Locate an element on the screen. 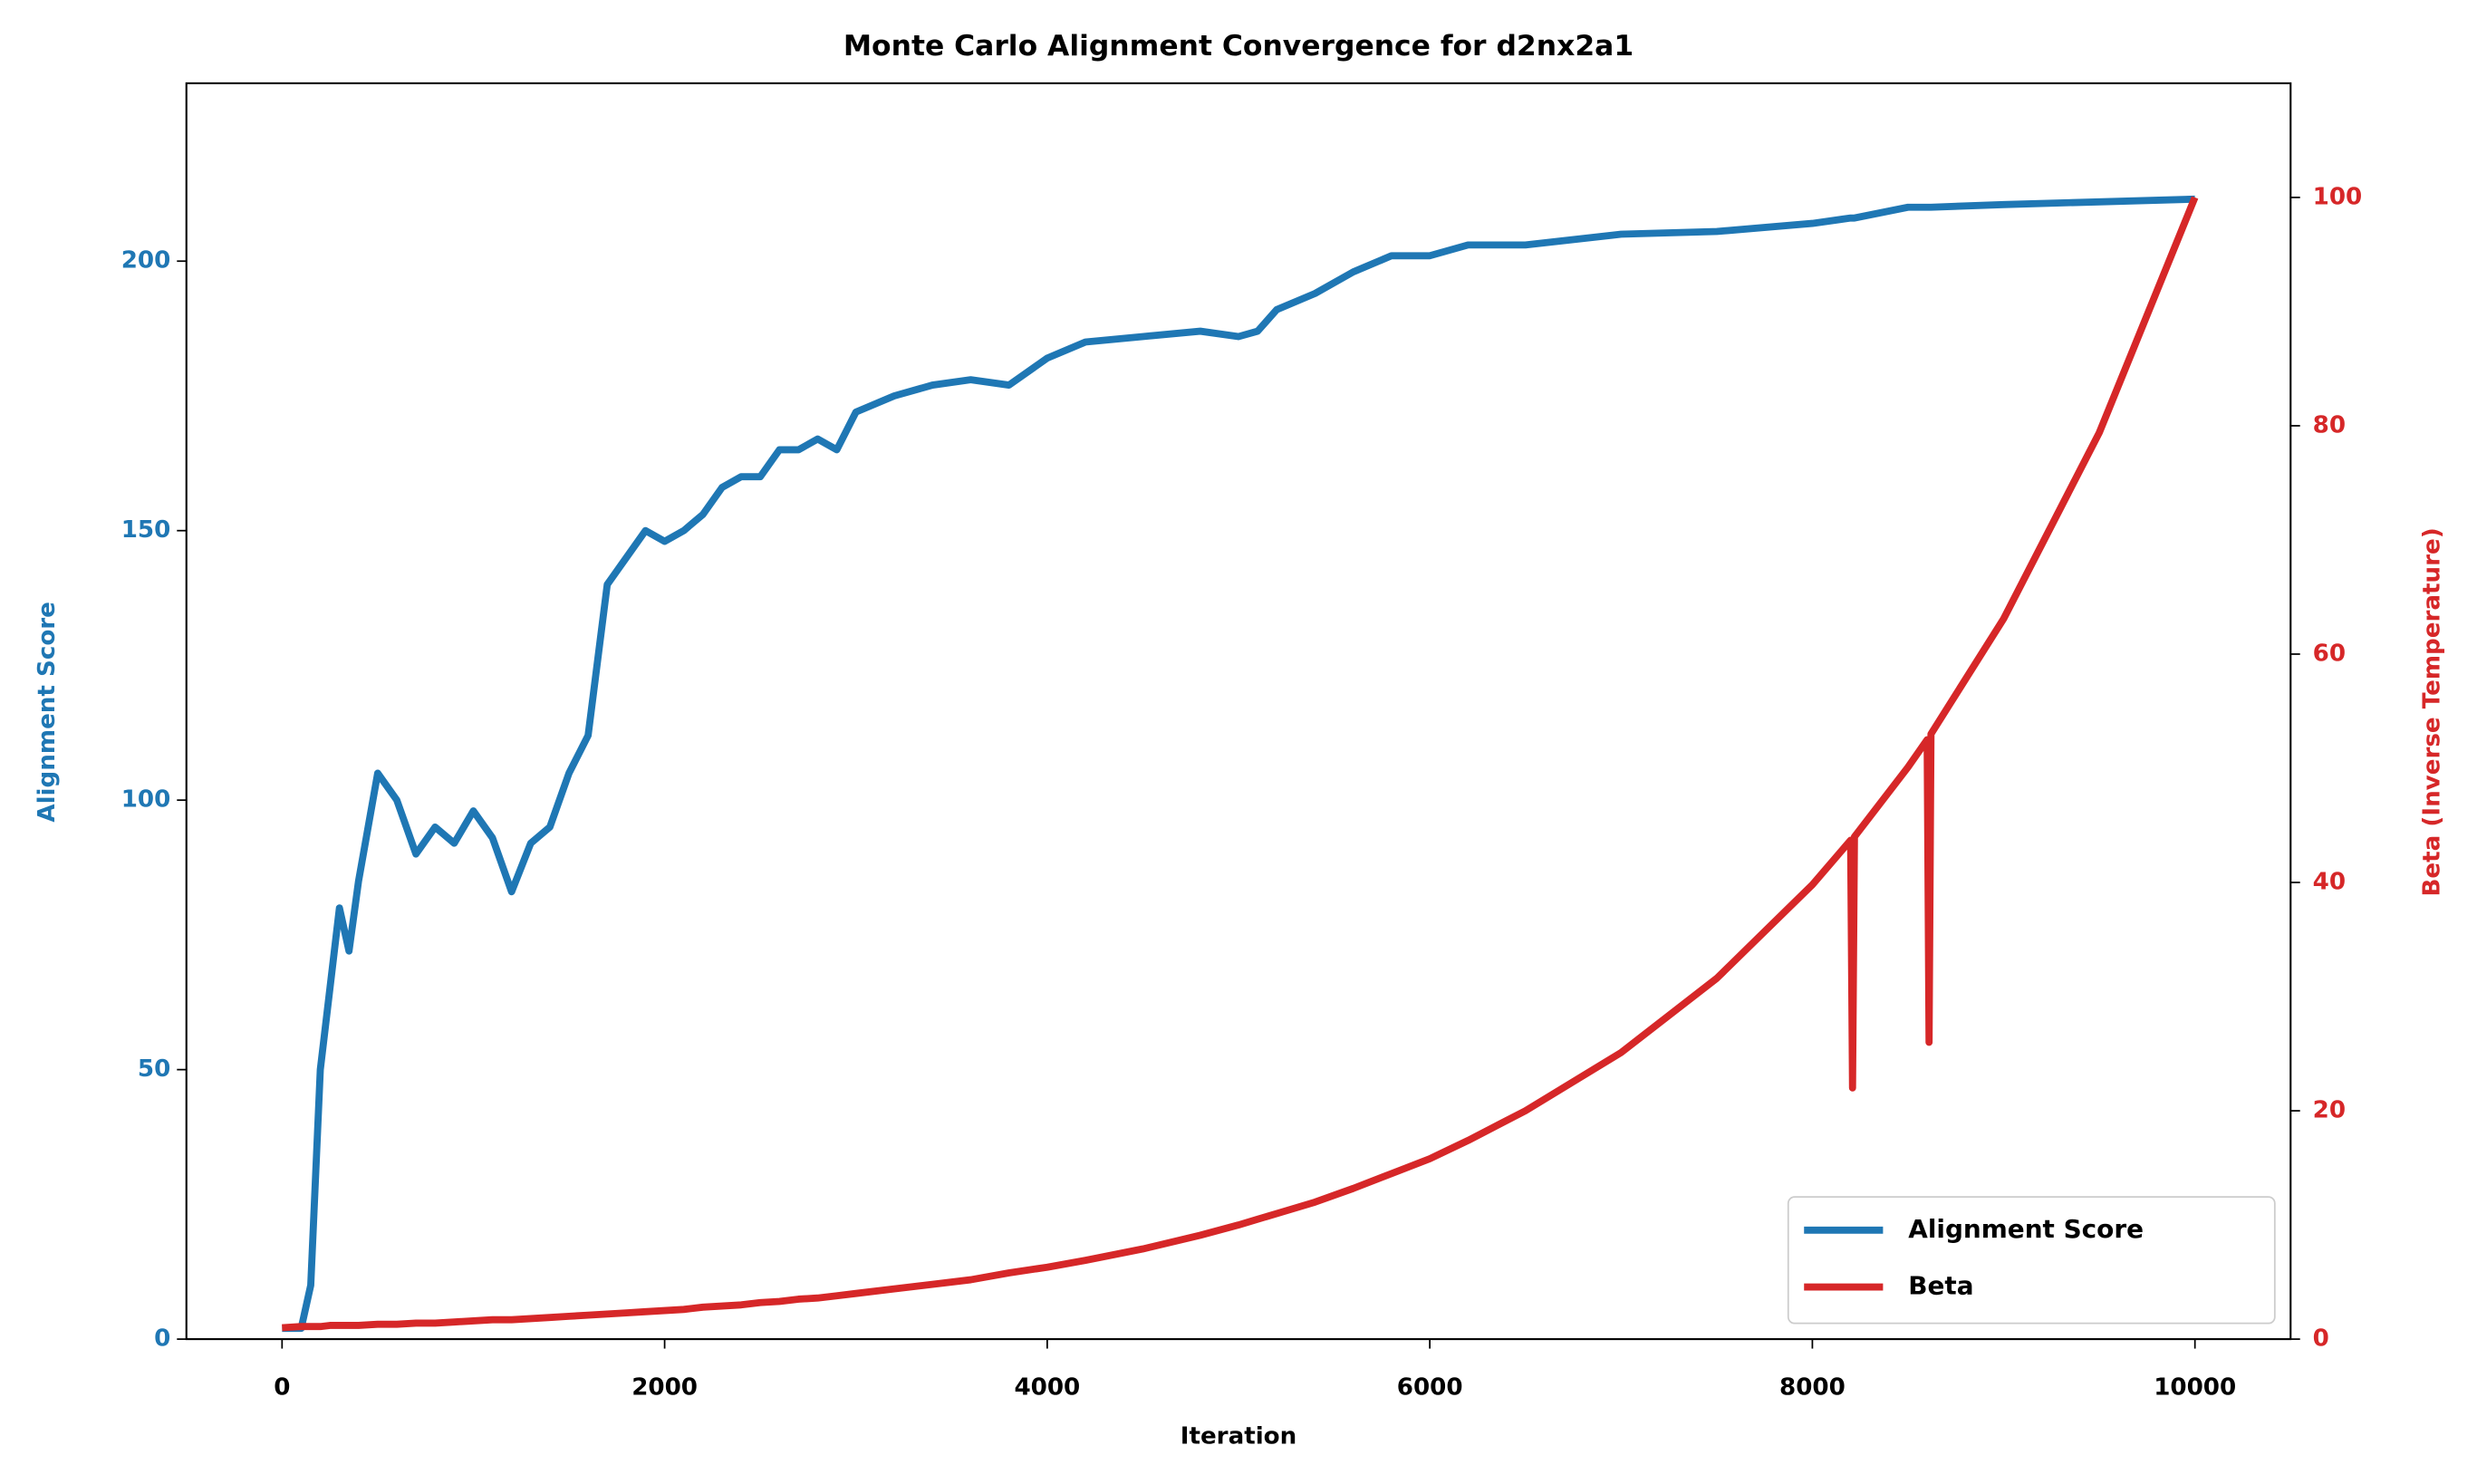 This screenshot has height=1484, width=2477. y2-axis-label: Beta (Inverse Temperature) is located at coordinates (2432, 712).